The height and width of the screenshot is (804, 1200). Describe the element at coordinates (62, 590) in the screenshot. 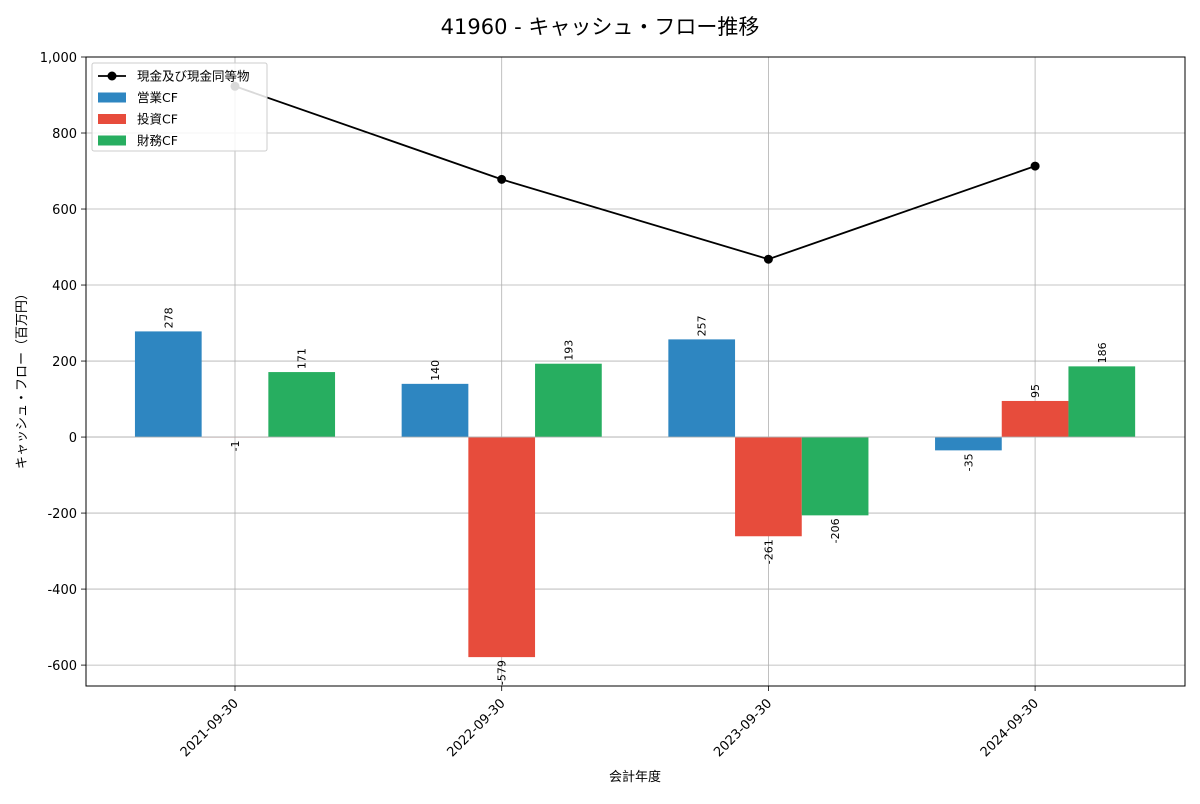

I see `y-tick-label: -400` at that location.